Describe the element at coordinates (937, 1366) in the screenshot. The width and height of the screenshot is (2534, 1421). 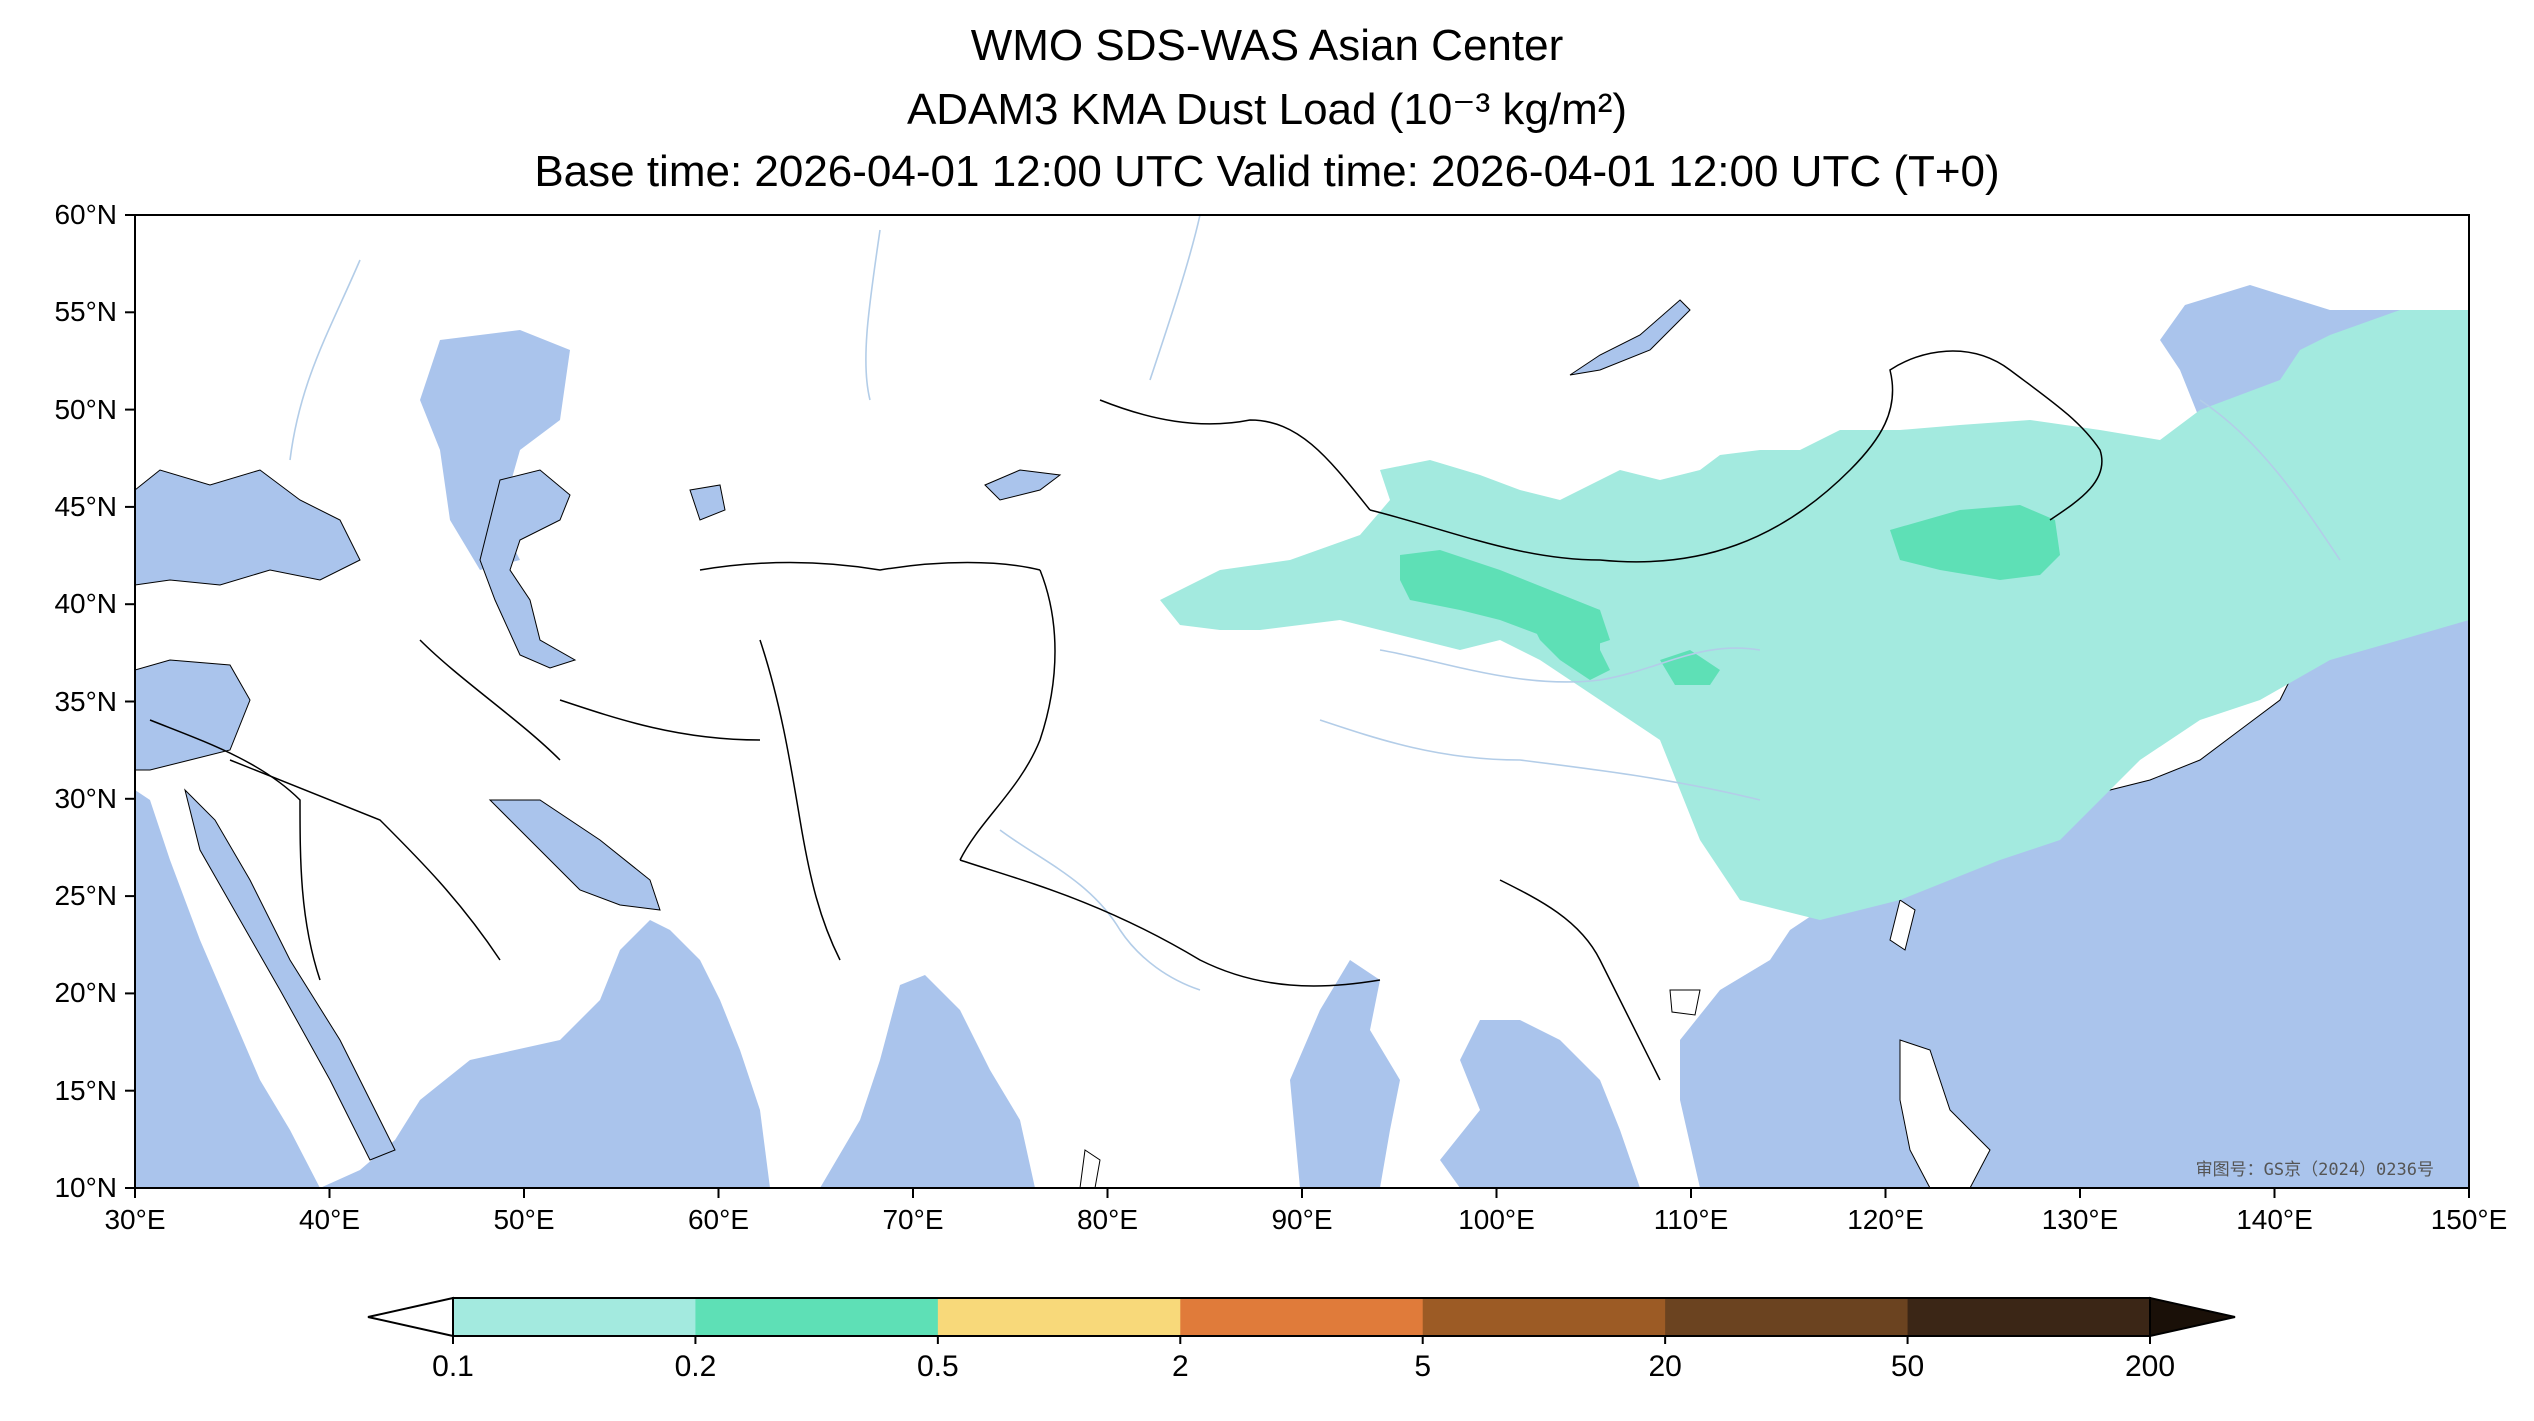
I see `colorbar-label: 0.5` at that location.